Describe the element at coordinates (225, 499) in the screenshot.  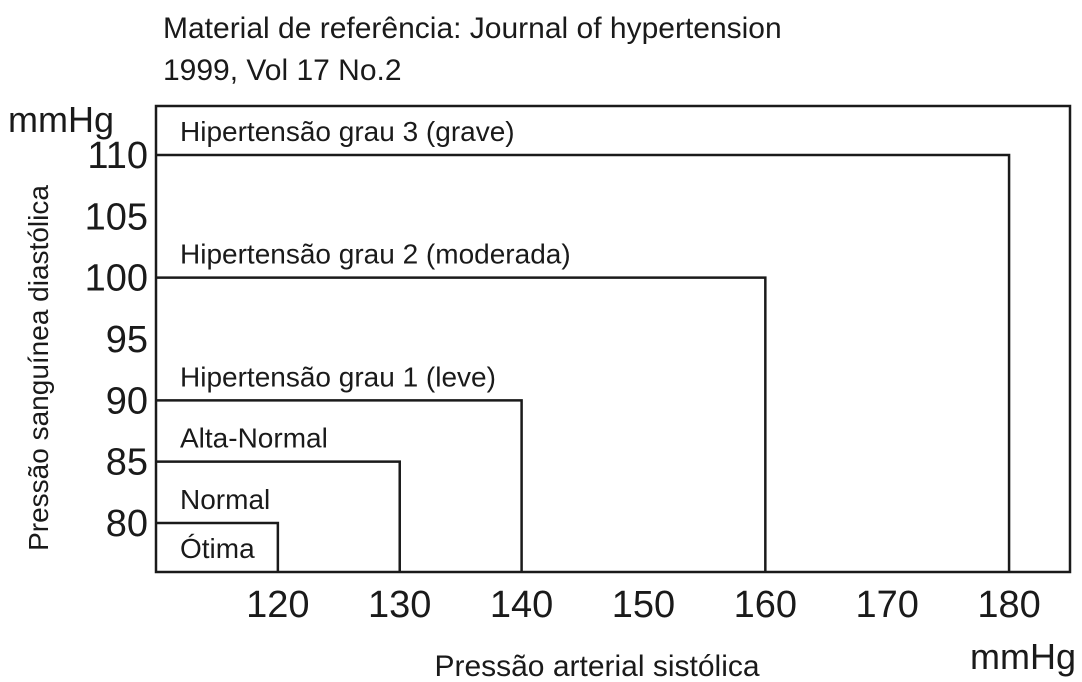
I see `zone-label: Normal` at that location.